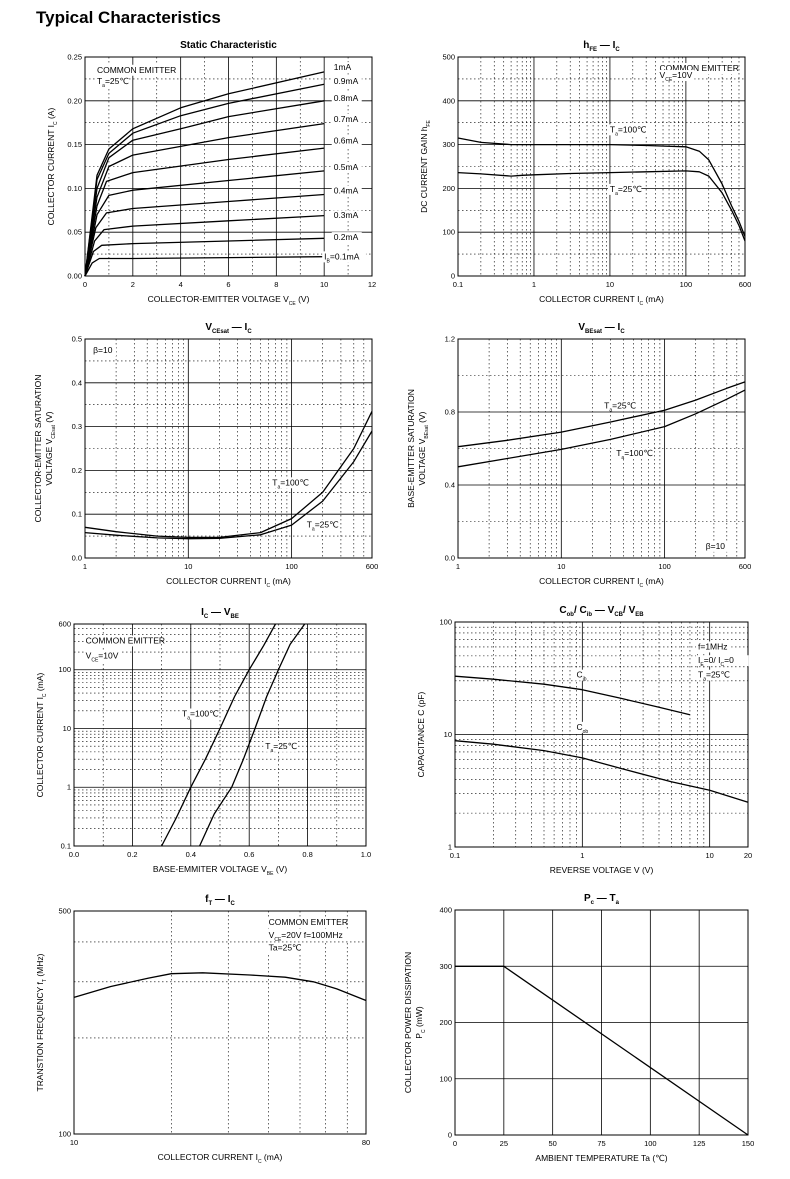 The height and width of the screenshot is (1179, 790). Describe the element at coordinates (128, 17) in the screenshot. I see `page-title: Typical Characteristics` at that location.